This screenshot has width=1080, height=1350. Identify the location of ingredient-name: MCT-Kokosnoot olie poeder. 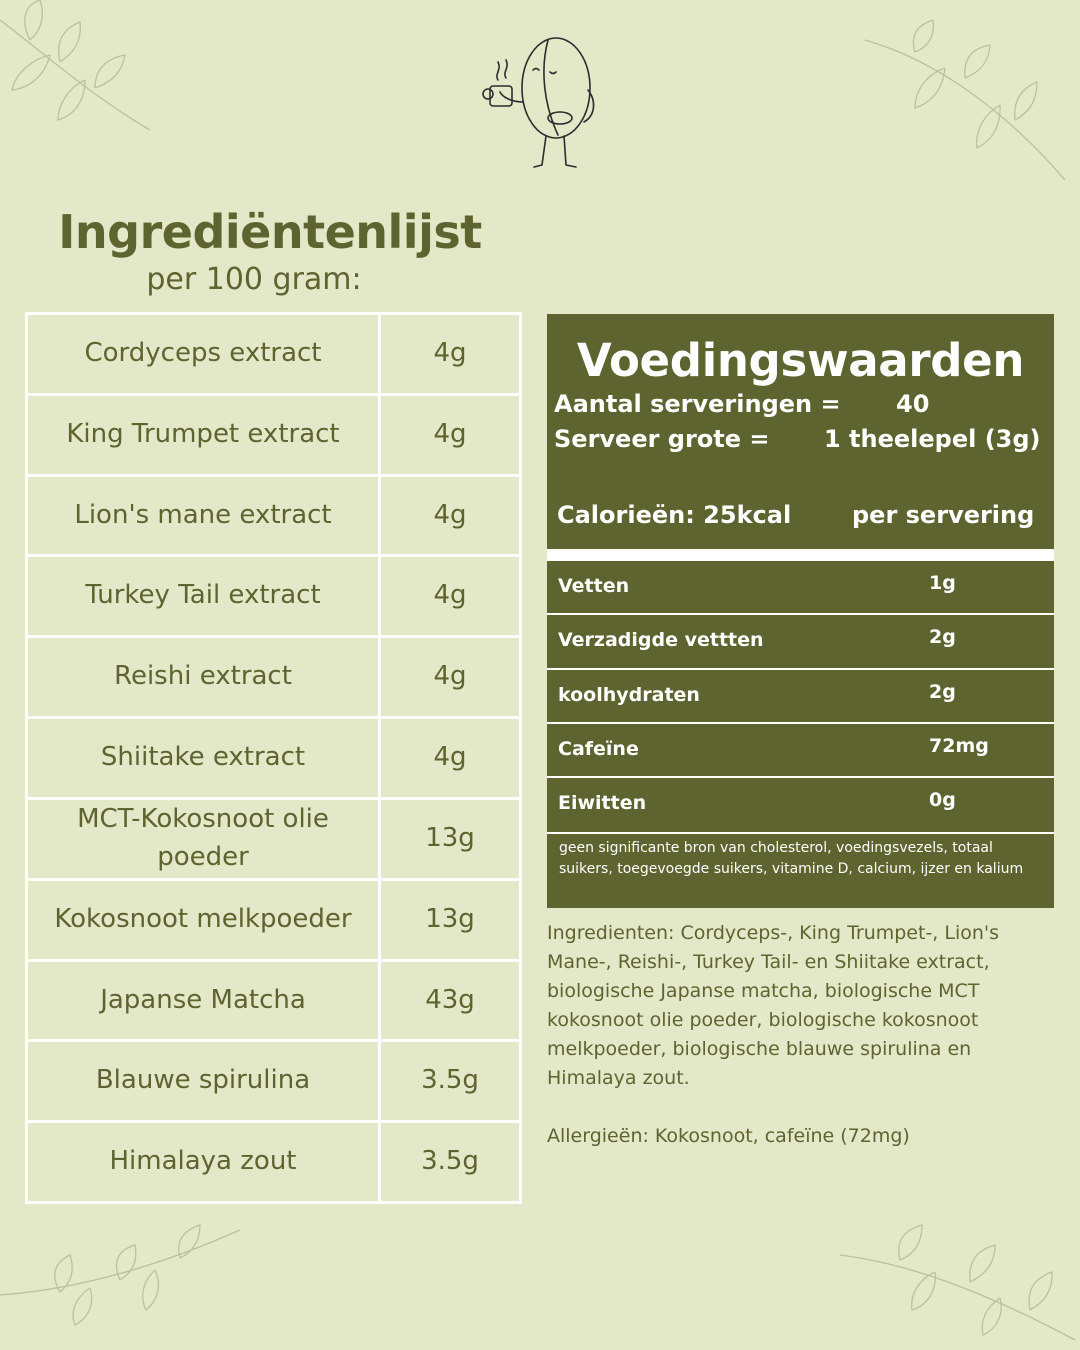
(203, 838).